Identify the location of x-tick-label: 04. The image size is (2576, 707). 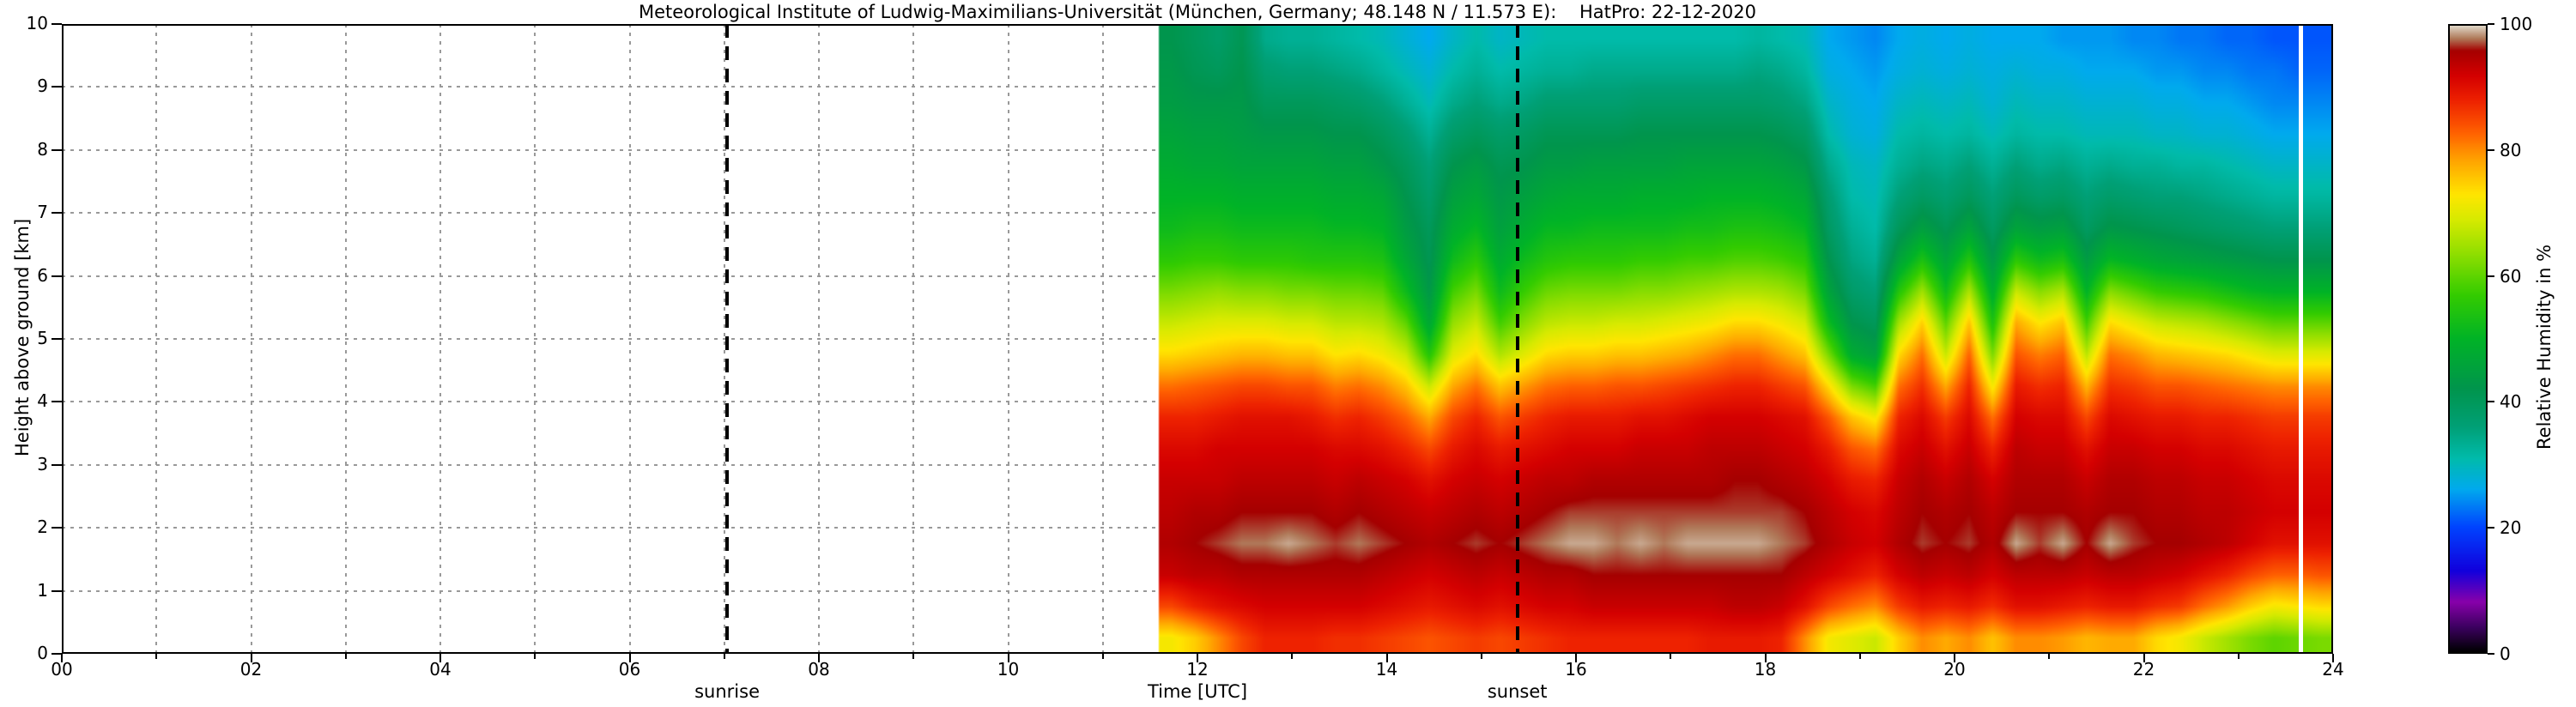
(441, 670).